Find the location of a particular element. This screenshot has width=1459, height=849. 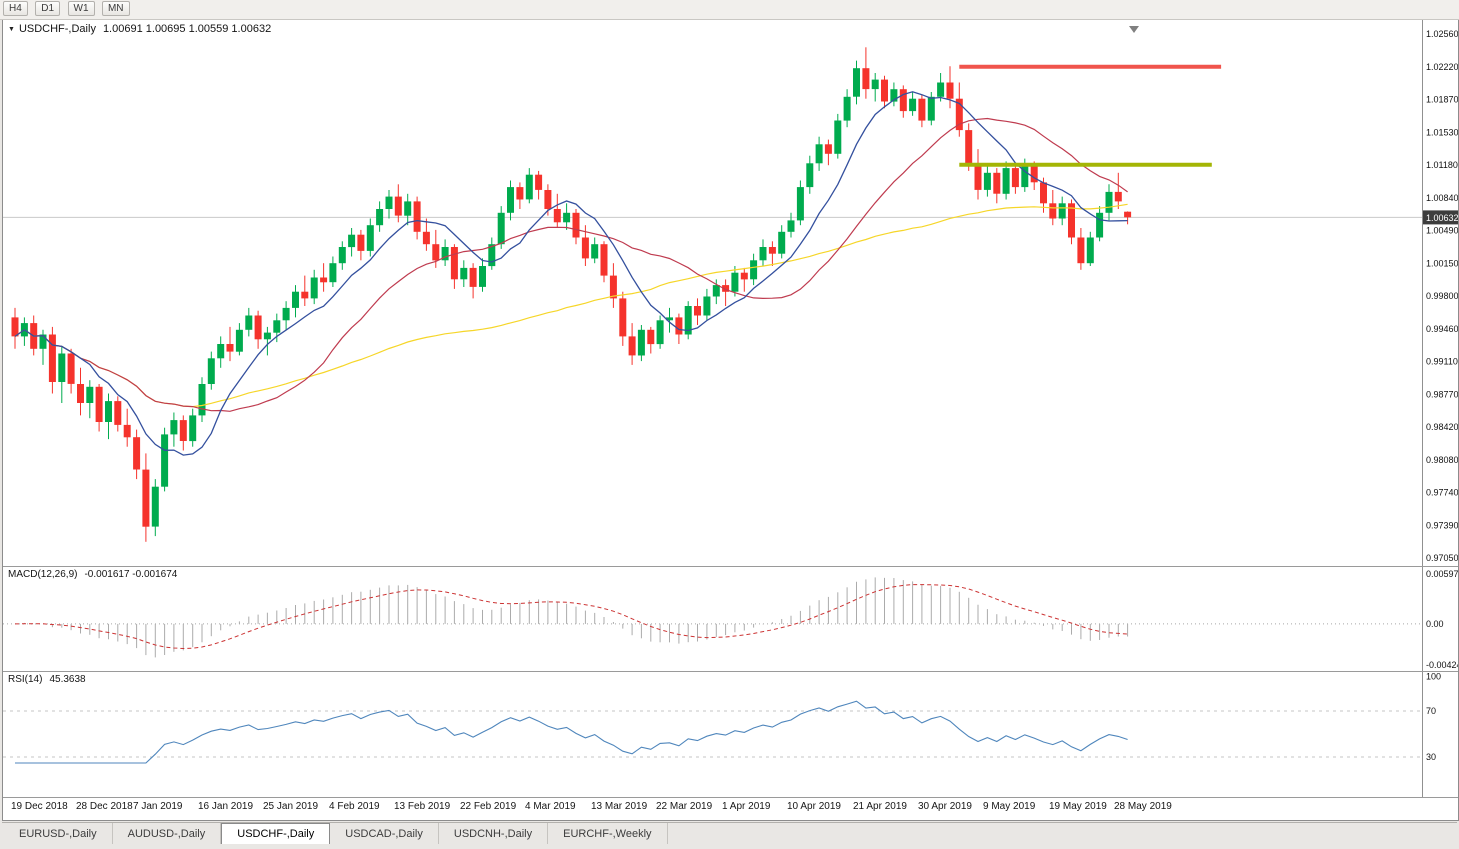

date-label: 30 Apr 2019 is located at coordinates (945, 806).